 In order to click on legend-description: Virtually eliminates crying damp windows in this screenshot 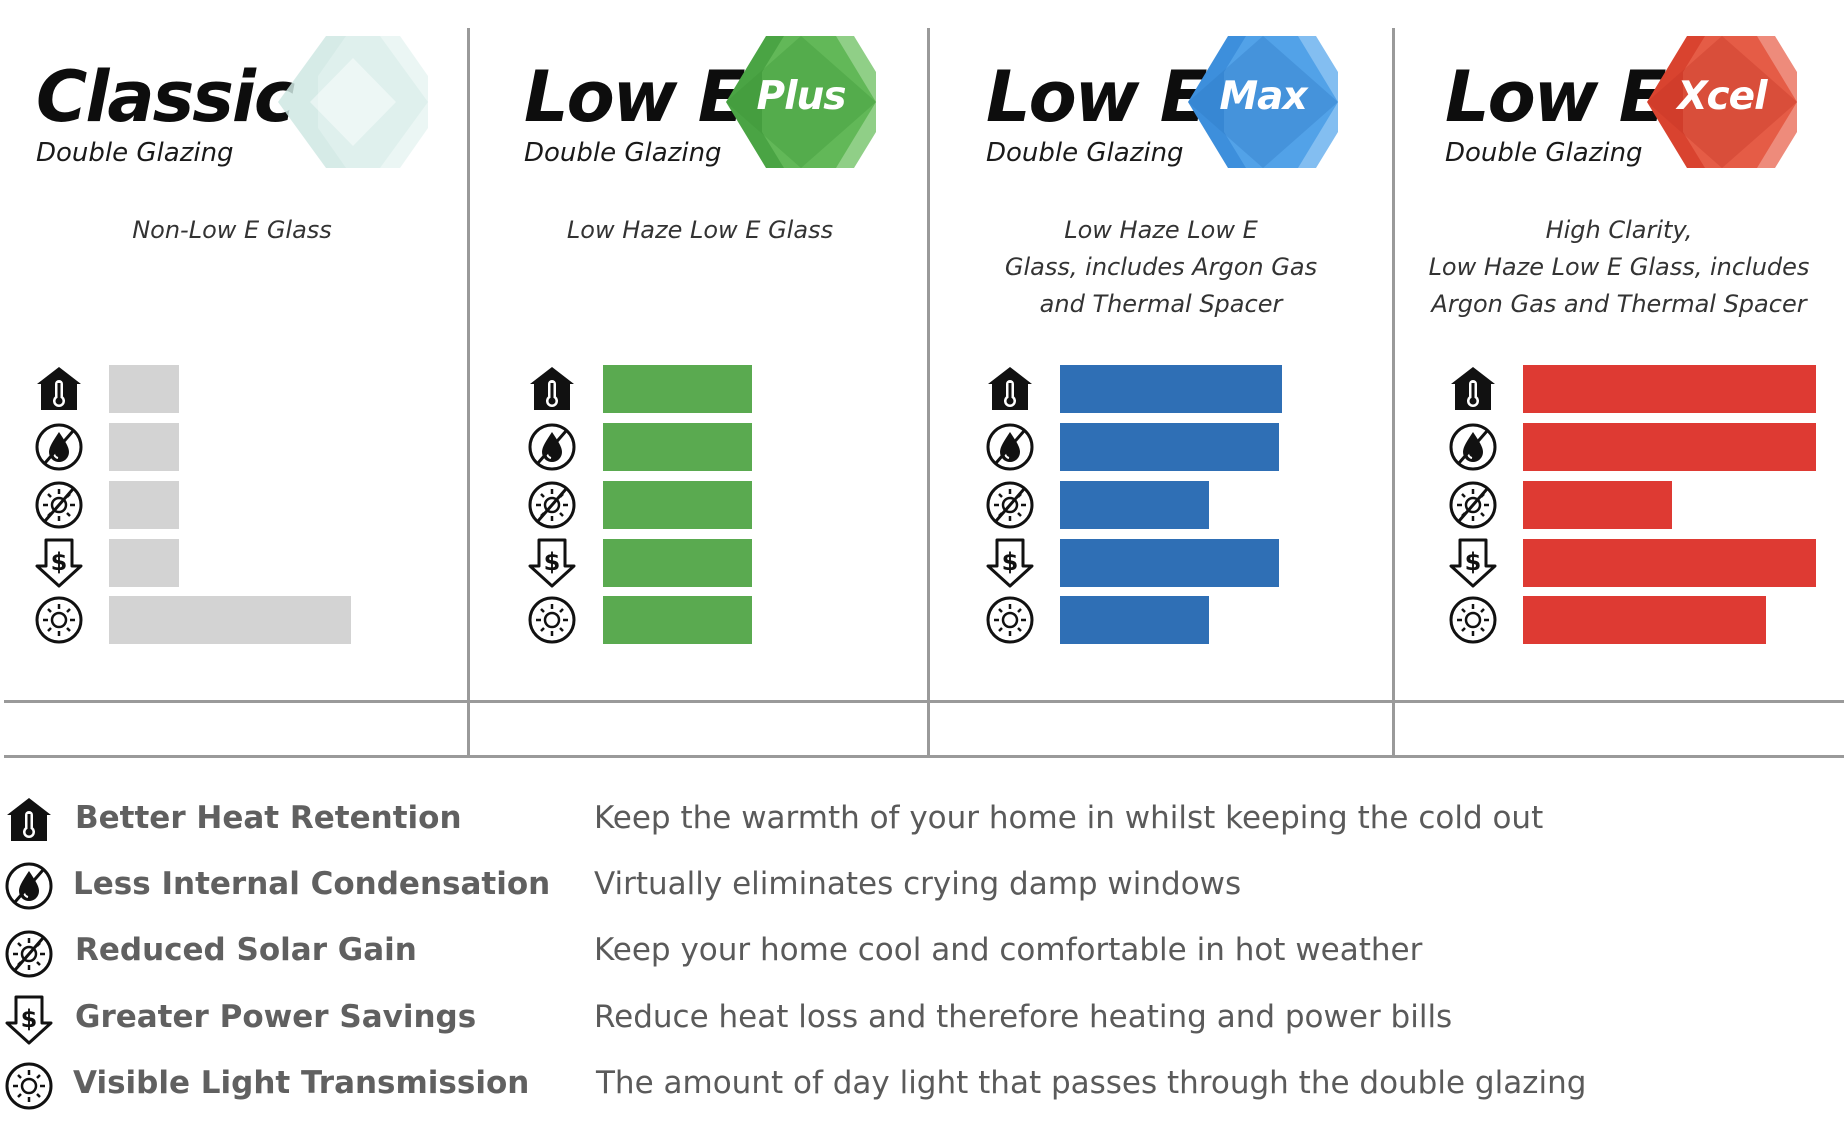, I will do `click(918, 884)`.